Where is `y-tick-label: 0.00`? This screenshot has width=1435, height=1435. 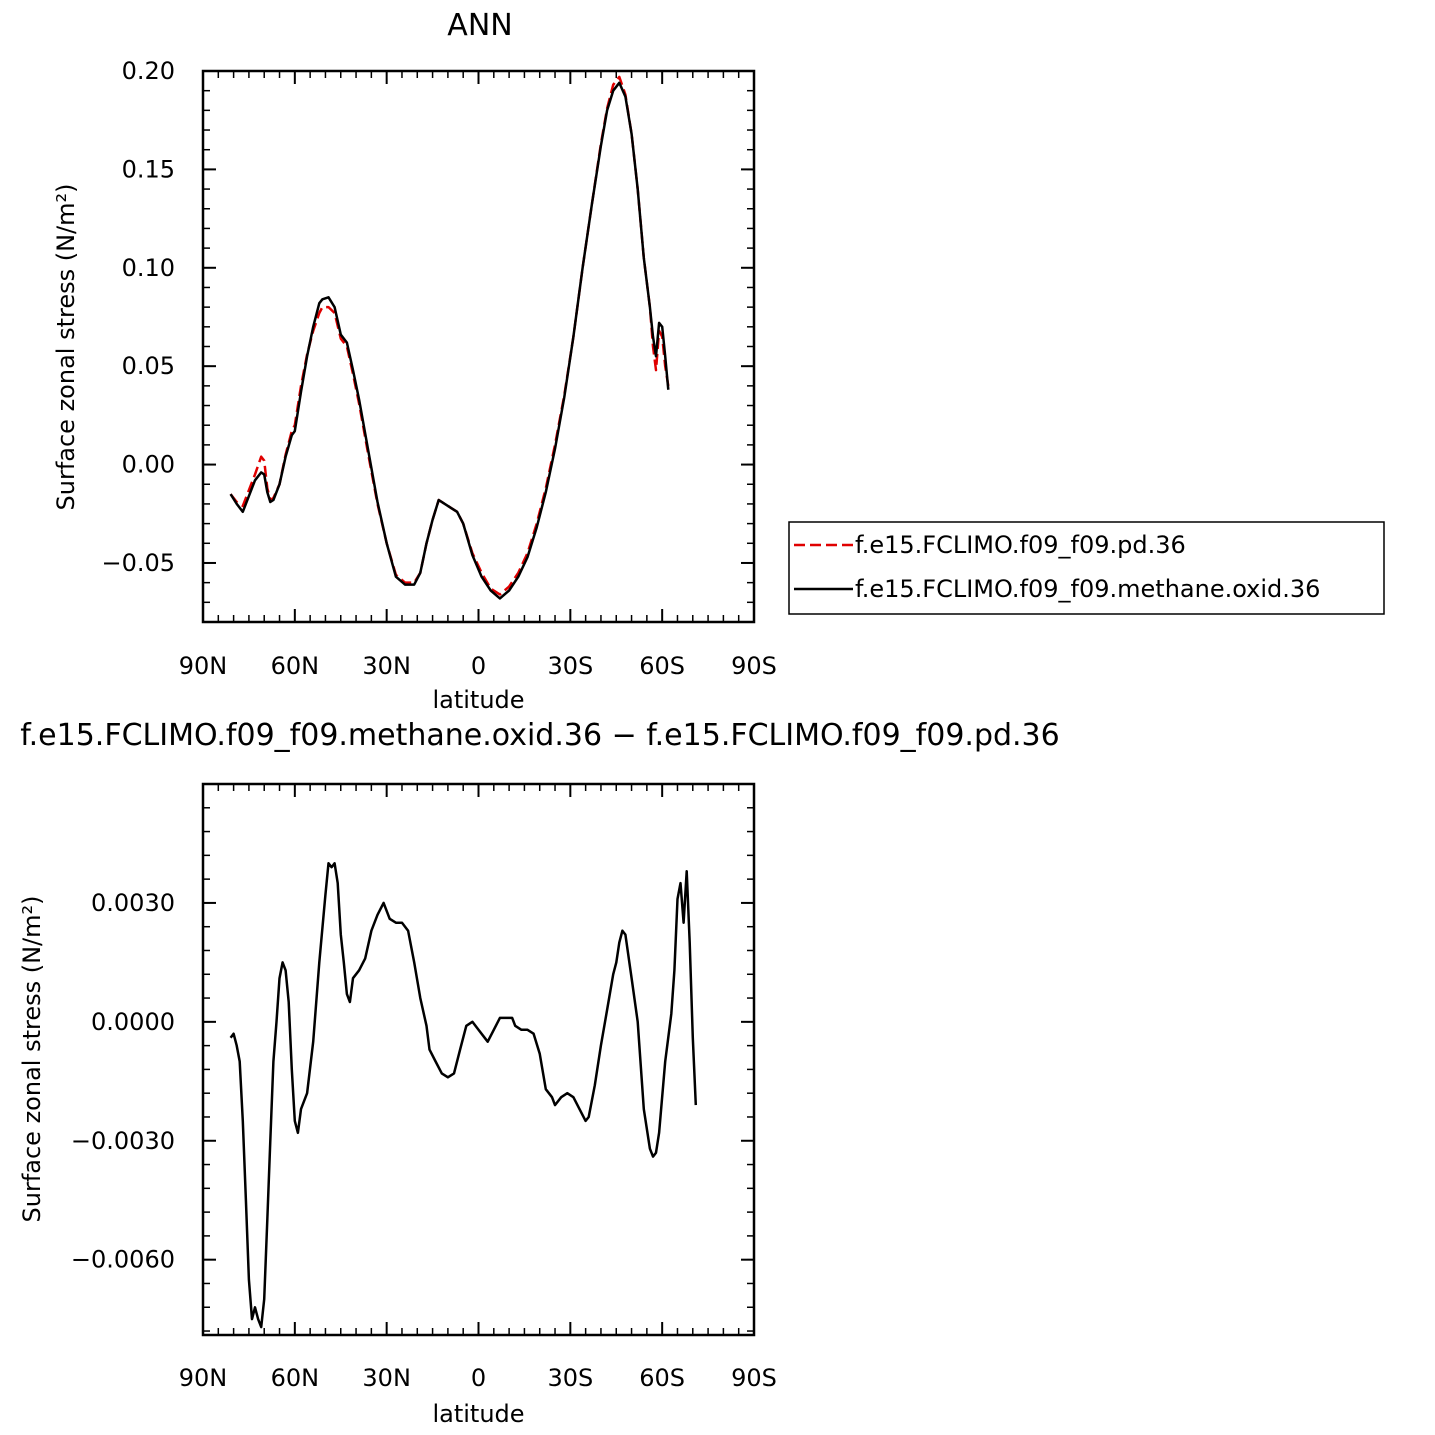
y-tick-label: 0.00 is located at coordinates (148, 465).